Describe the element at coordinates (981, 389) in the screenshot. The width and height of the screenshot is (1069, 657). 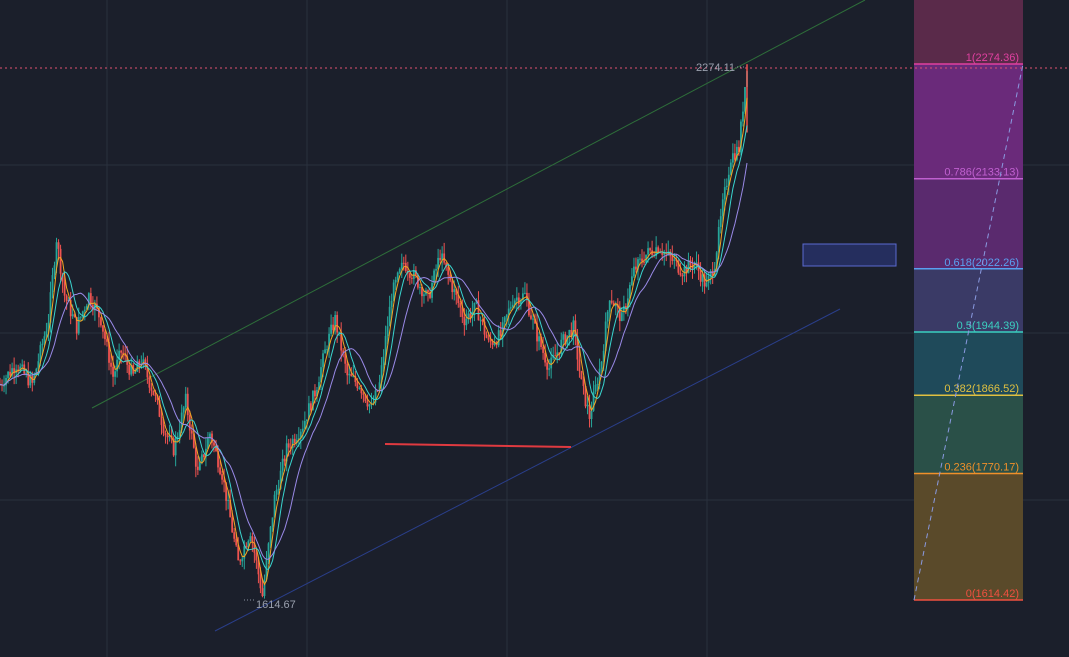
I see `fib-level-label: 0.382(1866.52)` at that location.